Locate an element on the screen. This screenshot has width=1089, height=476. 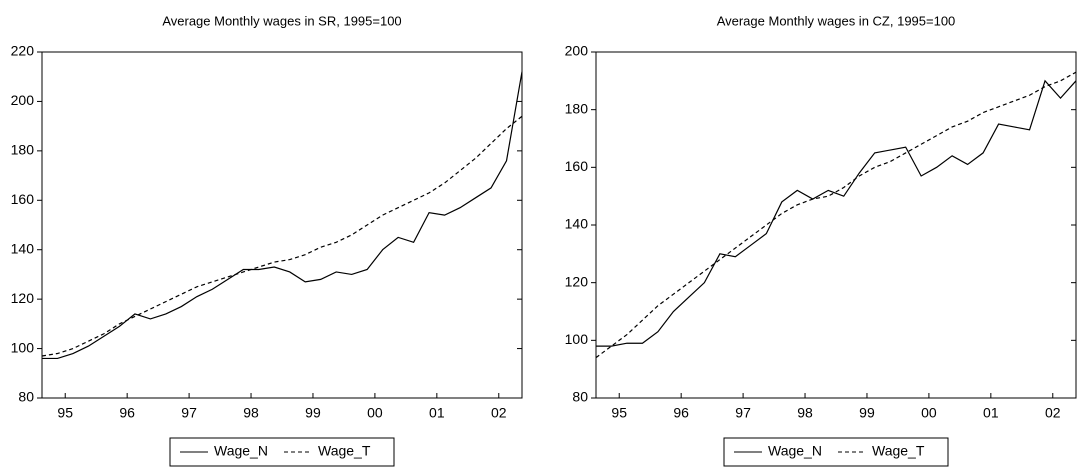
y-tick-label: 220 is located at coordinates (23, 51).